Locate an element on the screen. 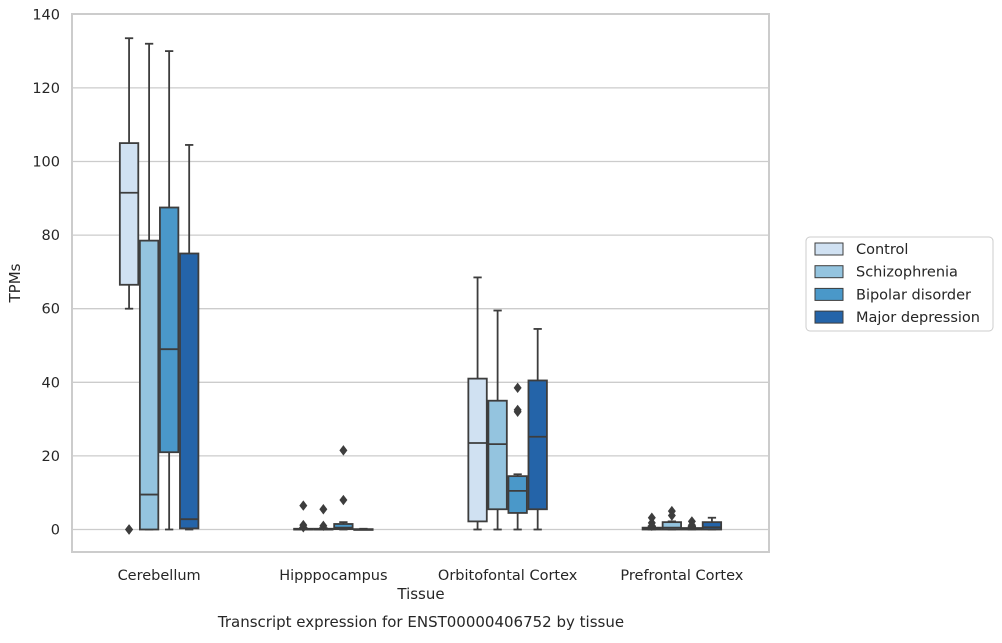 This screenshot has height=643, width=1002. y-tick-labels: 0 20 40 60 80 100 120 140 is located at coordinates (46, 272).